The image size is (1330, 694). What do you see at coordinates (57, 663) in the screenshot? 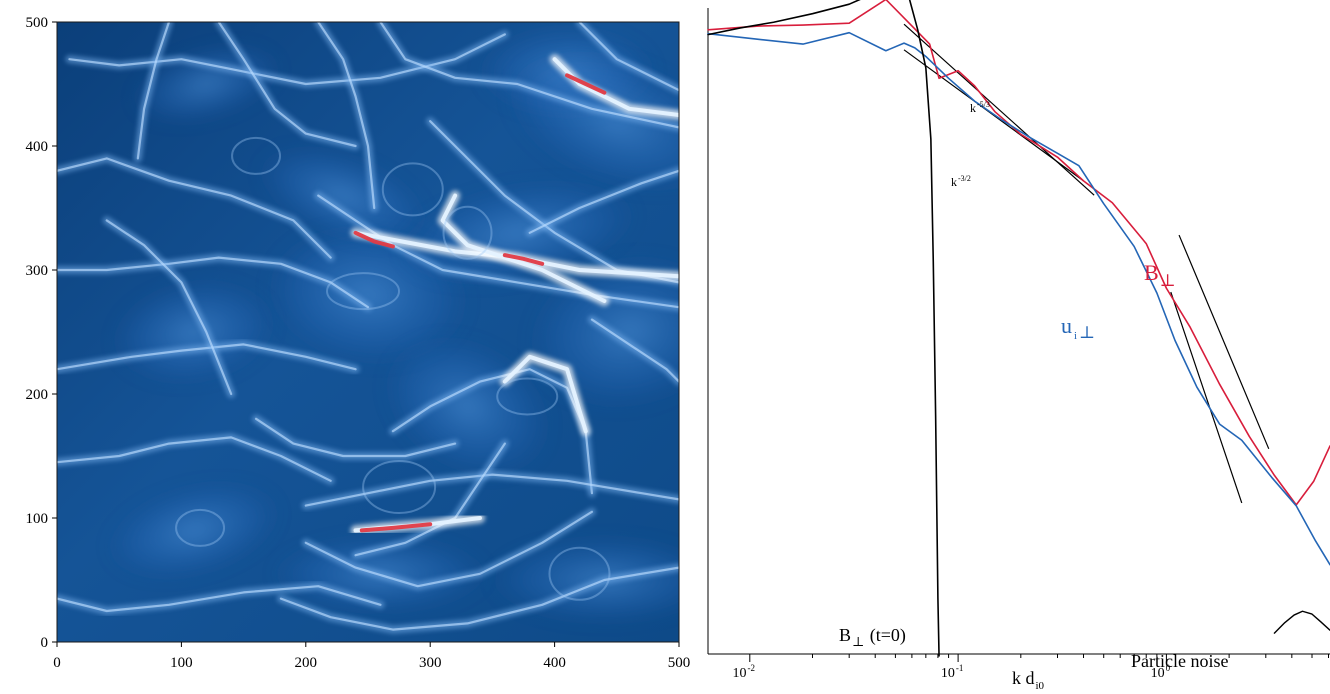
I see `heatmap-x-tick-label-1: 0` at bounding box center [57, 663].